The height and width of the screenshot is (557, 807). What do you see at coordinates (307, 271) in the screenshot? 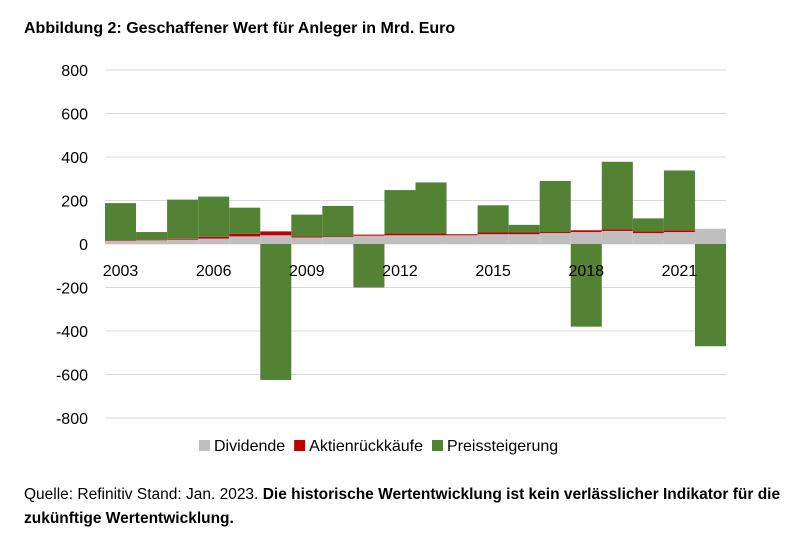
I see `x-tick-label: 2009` at bounding box center [307, 271].